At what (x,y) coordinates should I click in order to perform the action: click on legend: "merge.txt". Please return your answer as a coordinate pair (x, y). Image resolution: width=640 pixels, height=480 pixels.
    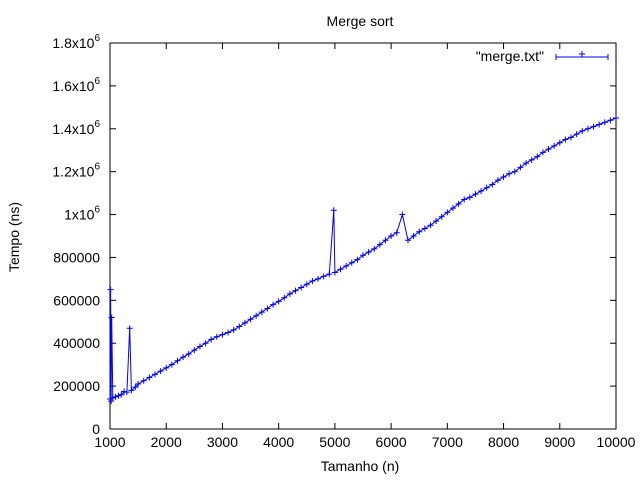
    Looking at the image, I should click on (542, 56).